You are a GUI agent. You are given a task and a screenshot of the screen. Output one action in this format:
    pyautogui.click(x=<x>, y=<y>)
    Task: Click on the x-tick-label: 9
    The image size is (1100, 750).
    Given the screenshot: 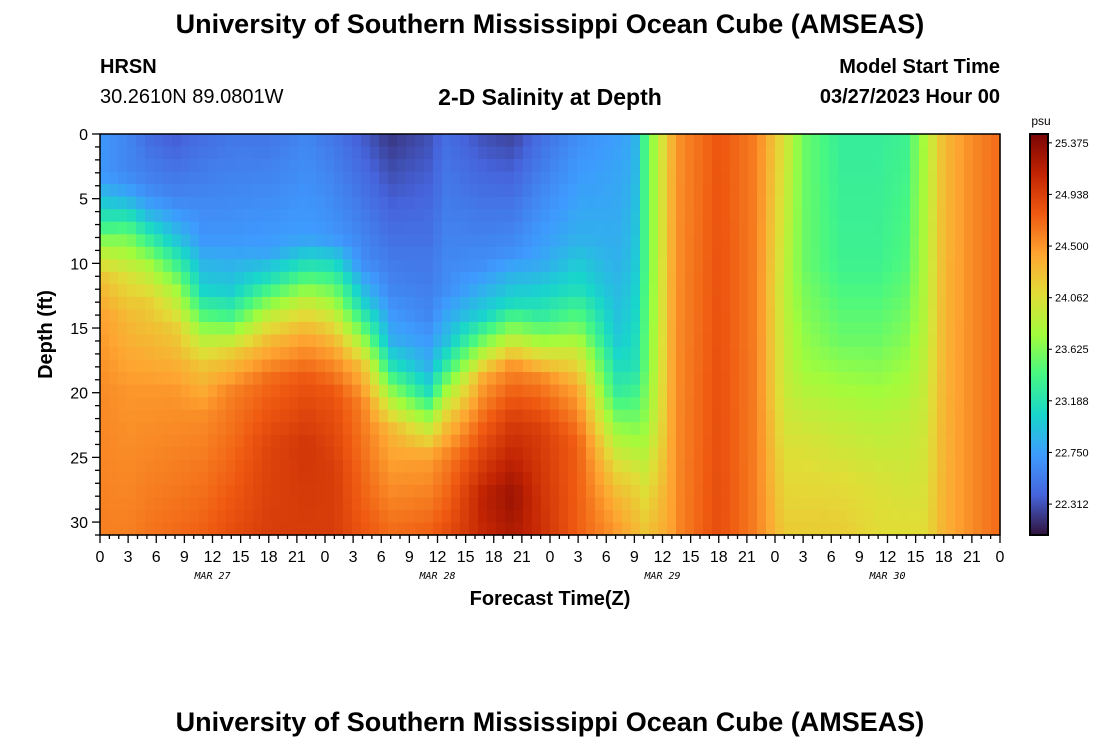 What is the action you would take?
    pyautogui.click(x=859, y=557)
    